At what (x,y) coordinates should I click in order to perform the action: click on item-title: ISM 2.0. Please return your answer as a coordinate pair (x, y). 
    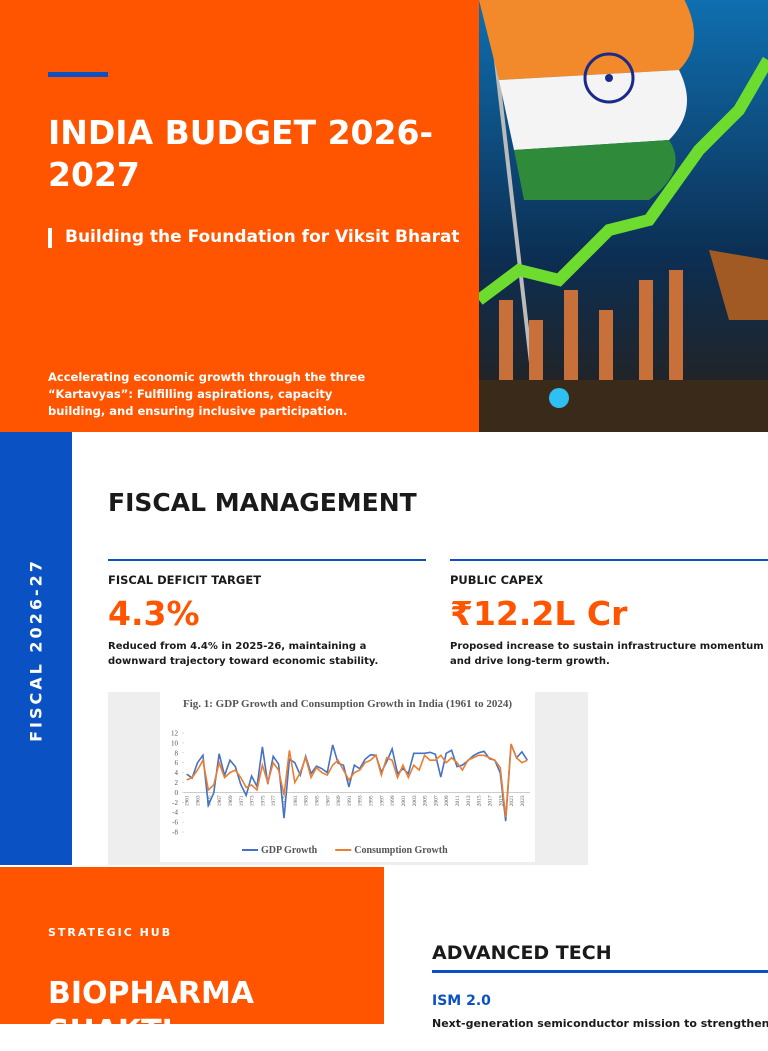
    Looking at the image, I should click on (461, 1001).